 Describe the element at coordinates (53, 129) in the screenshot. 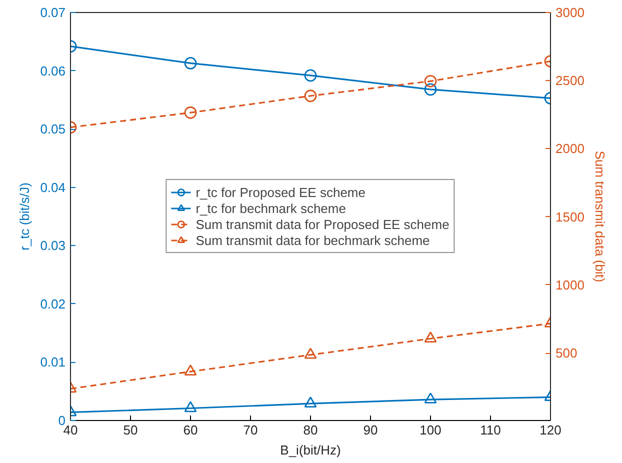

I see `y-tick-label: 0.05` at that location.